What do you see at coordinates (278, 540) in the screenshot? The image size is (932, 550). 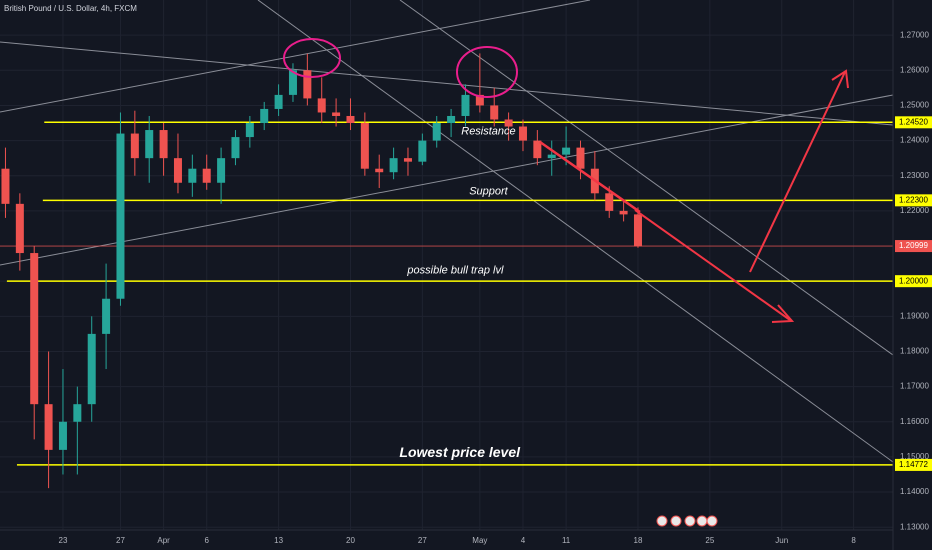 I see `x-tick-label: 13` at bounding box center [278, 540].